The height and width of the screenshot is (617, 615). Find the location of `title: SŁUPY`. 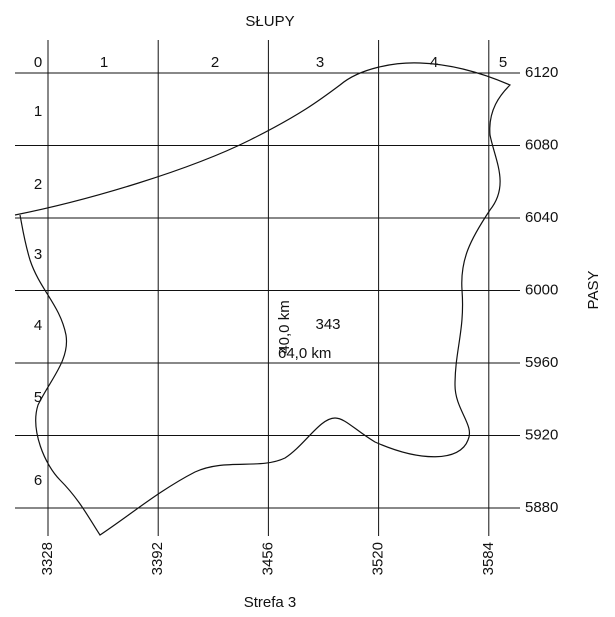

title: SŁUPY is located at coordinates (269, 21).